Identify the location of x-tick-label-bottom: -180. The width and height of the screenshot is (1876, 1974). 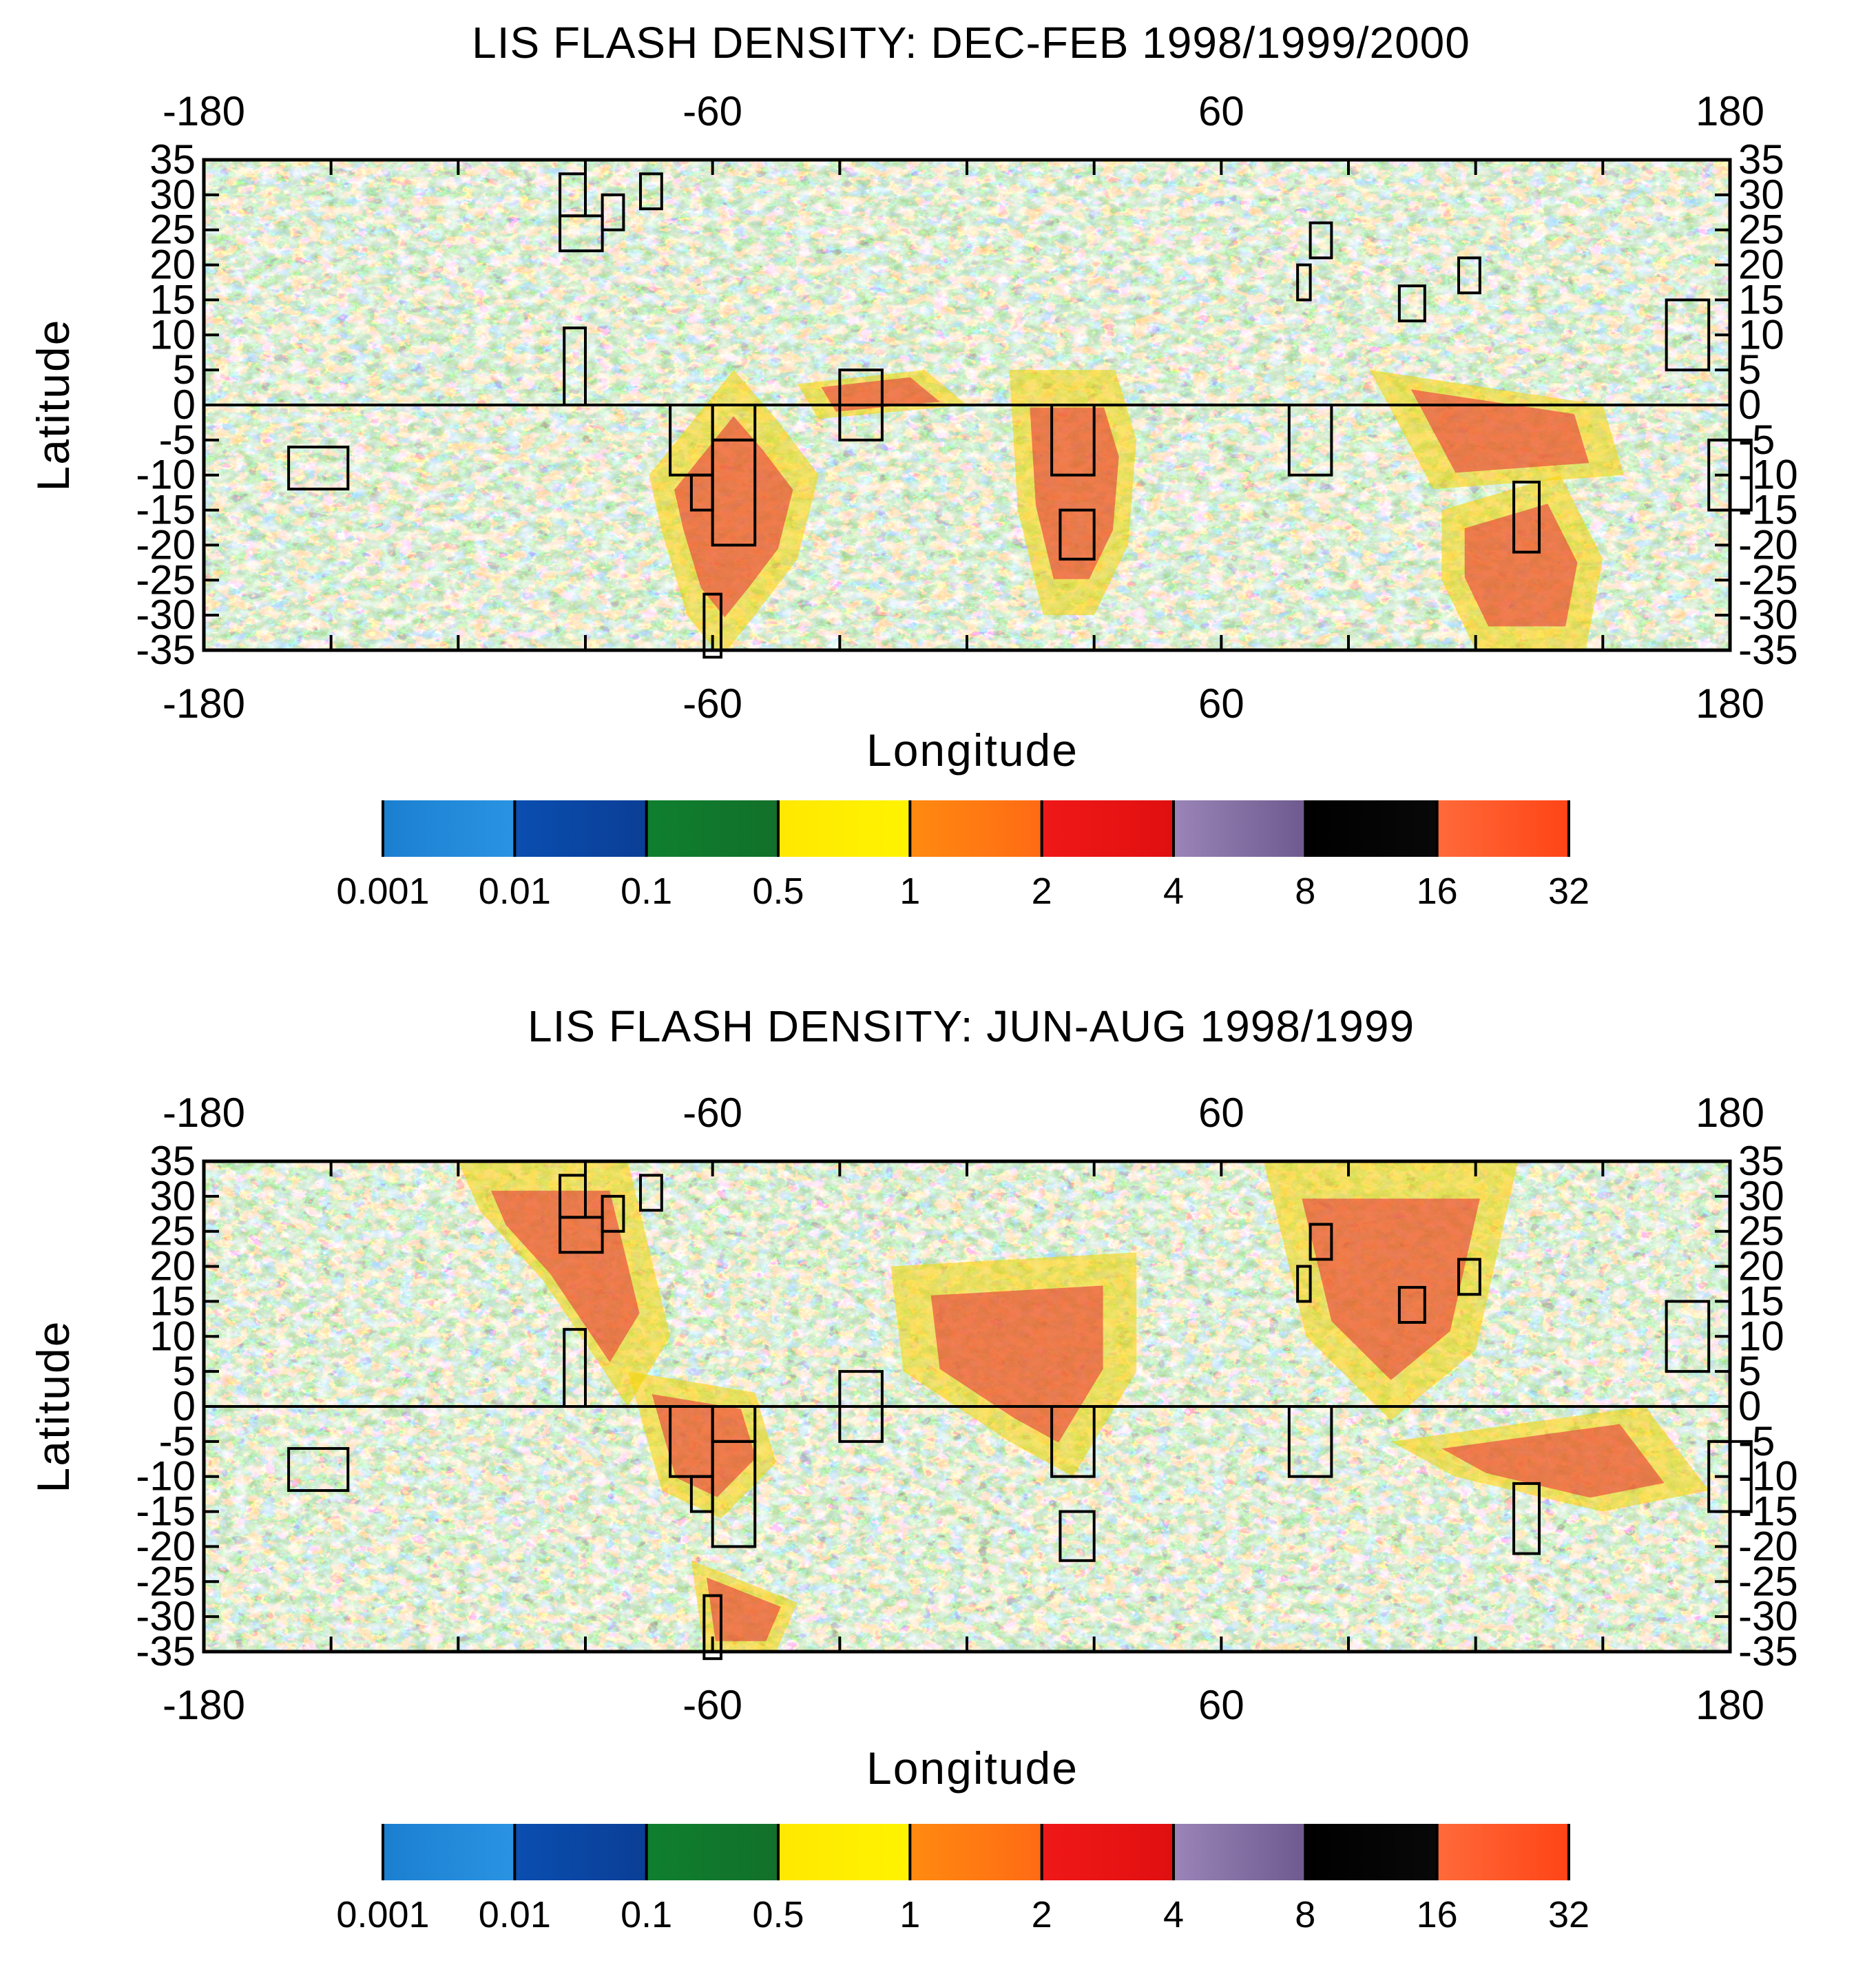
(204, 1705).